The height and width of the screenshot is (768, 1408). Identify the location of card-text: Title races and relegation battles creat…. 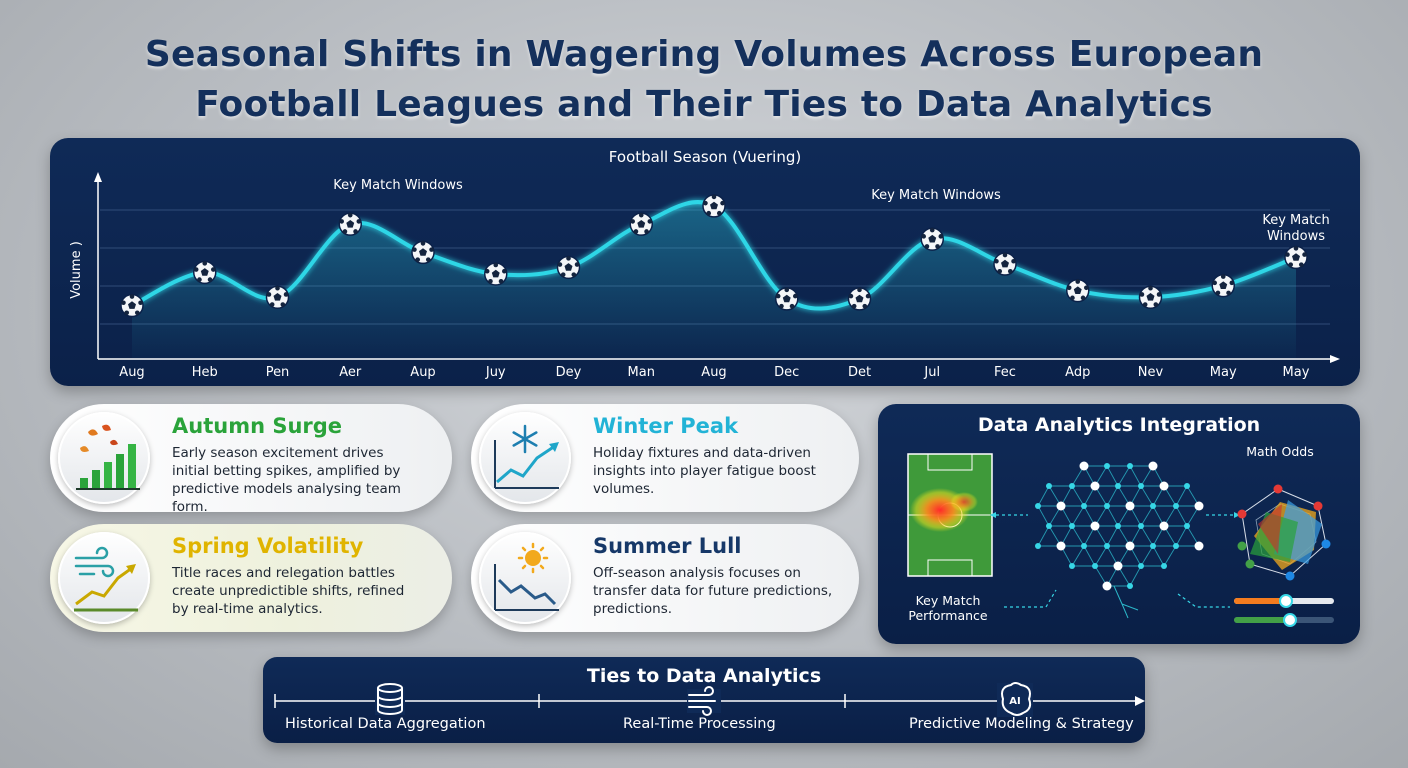
(288, 591).